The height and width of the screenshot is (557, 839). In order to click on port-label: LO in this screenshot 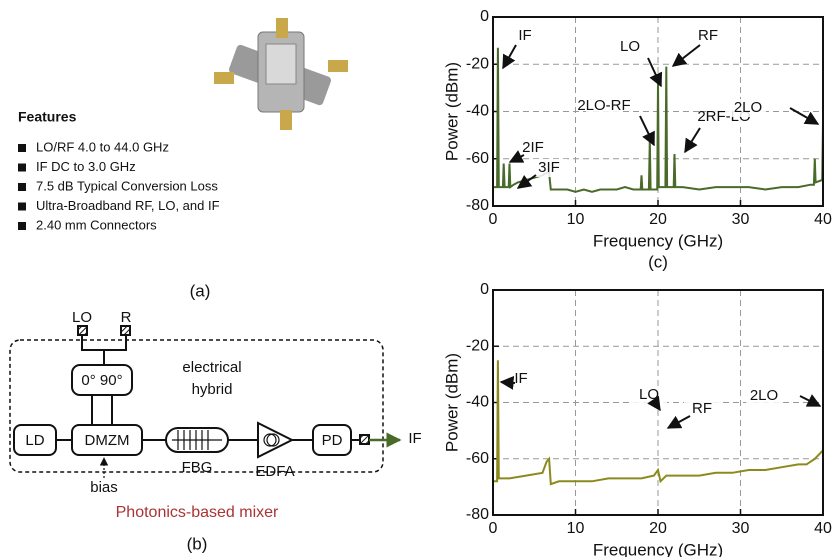, I will do `click(82, 317)`.